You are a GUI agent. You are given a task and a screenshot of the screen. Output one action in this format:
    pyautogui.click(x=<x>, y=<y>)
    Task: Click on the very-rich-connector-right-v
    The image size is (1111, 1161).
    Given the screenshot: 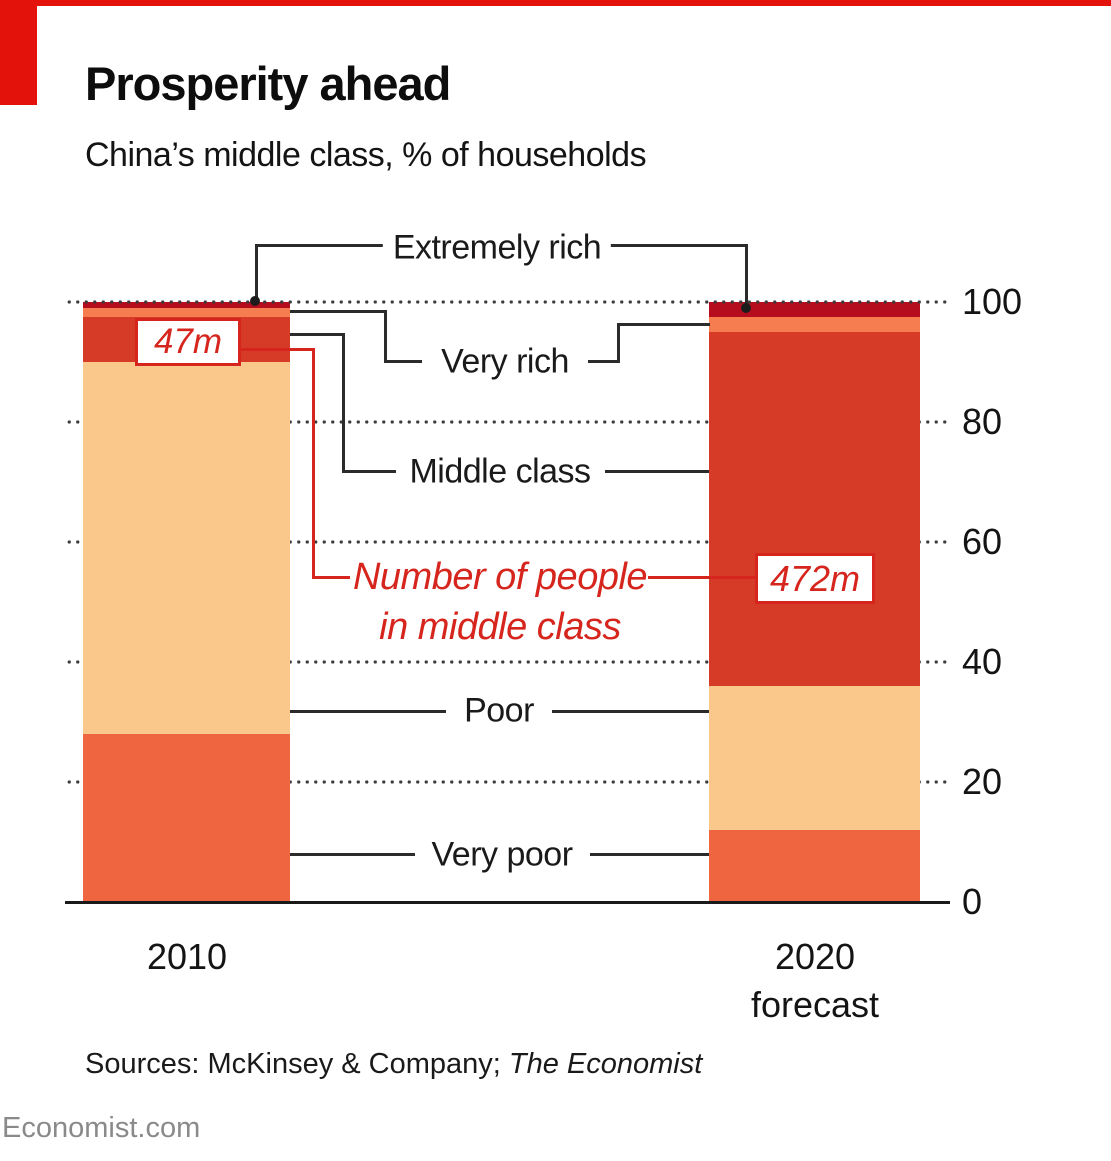 What is the action you would take?
    pyautogui.click(x=618, y=343)
    